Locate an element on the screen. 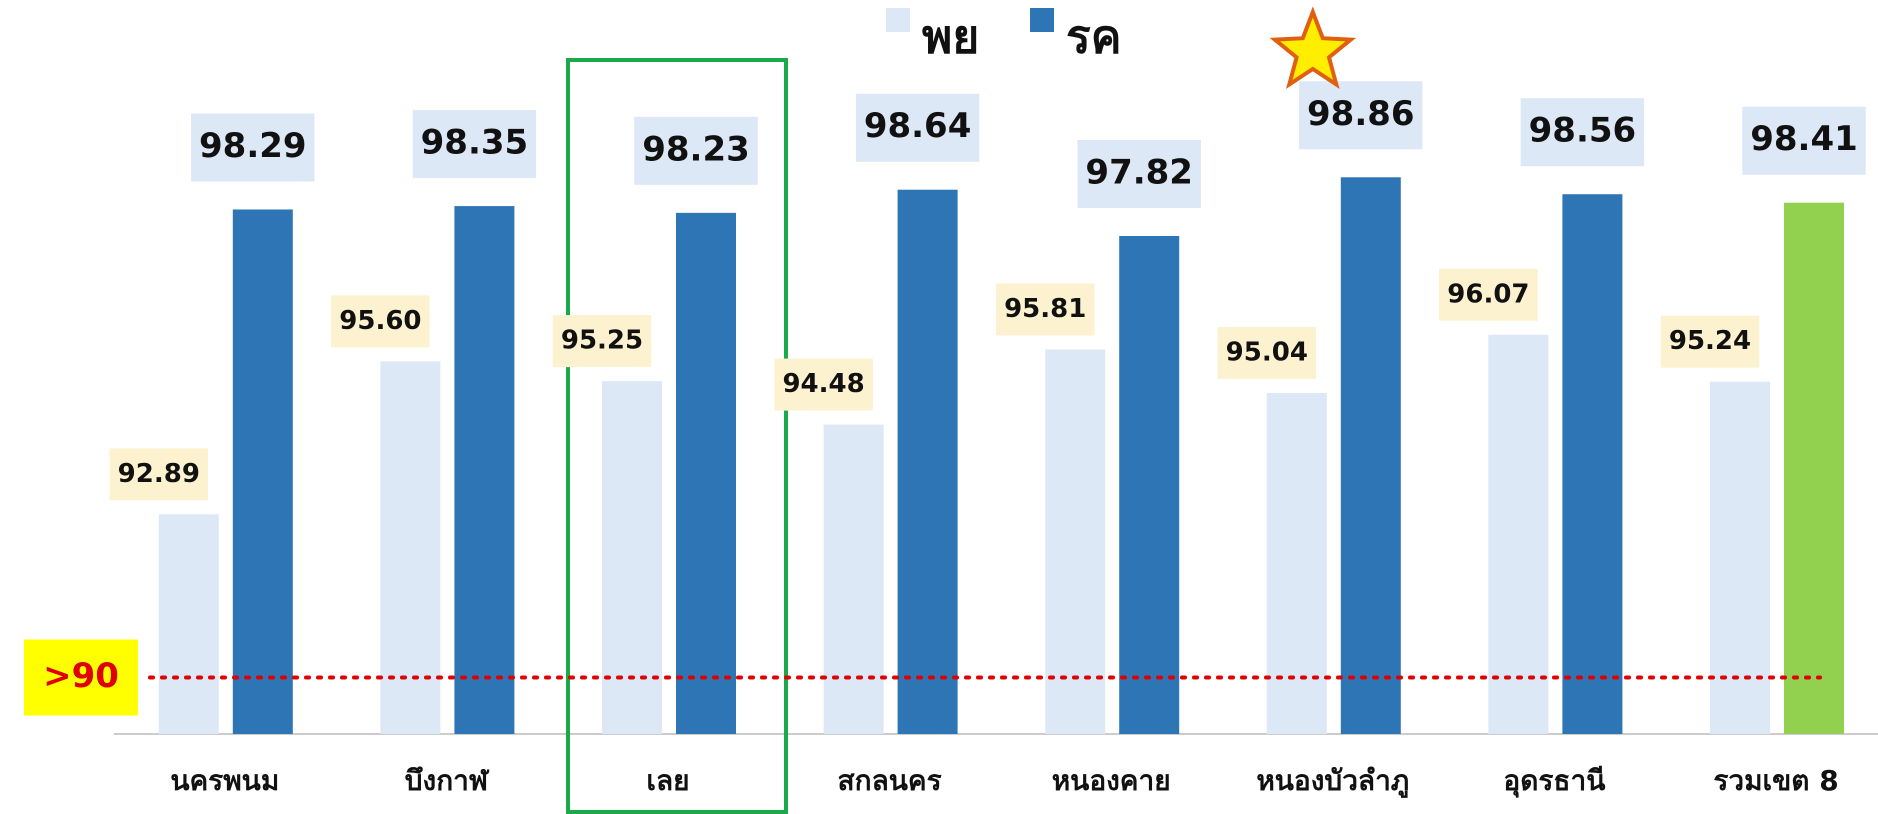 This screenshot has width=1878, height=814. value-label: 98.23 is located at coordinates (696, 149).